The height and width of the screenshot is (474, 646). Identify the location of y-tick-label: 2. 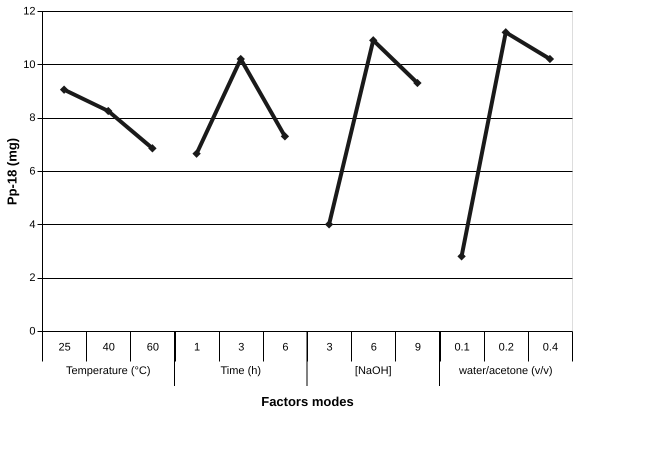
(32, 278).